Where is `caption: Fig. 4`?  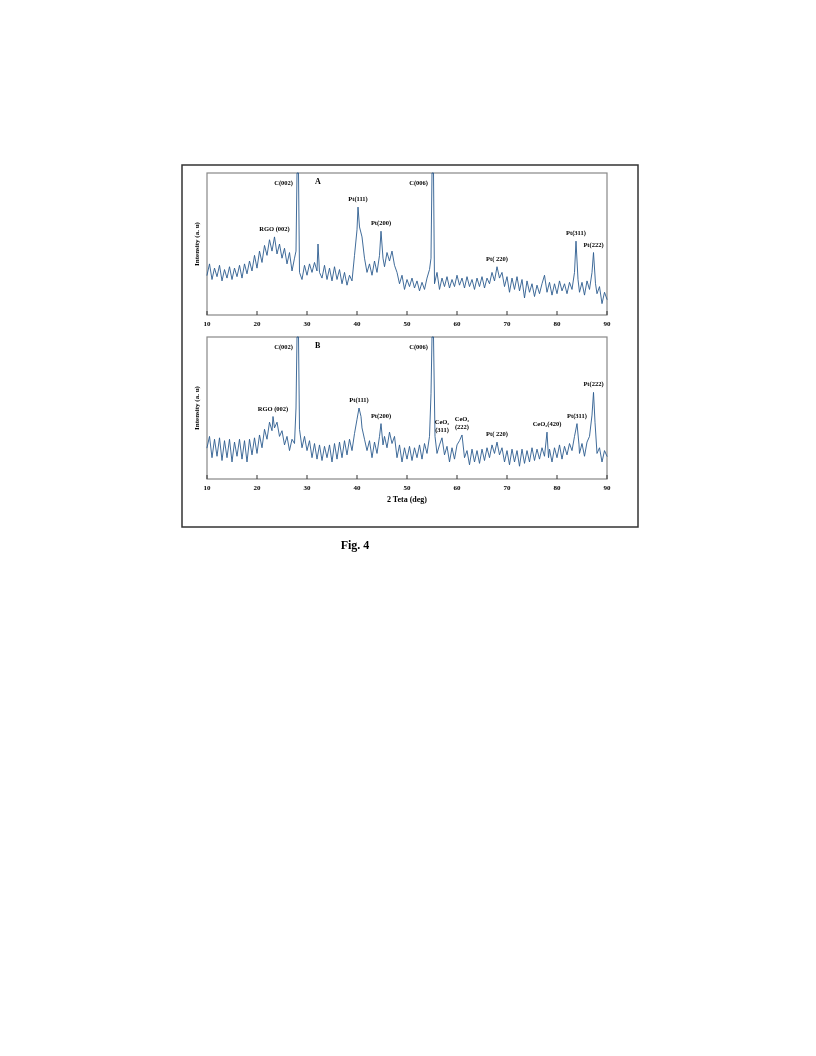 caption: Fig. 4 is located at coordinates (355, 545).